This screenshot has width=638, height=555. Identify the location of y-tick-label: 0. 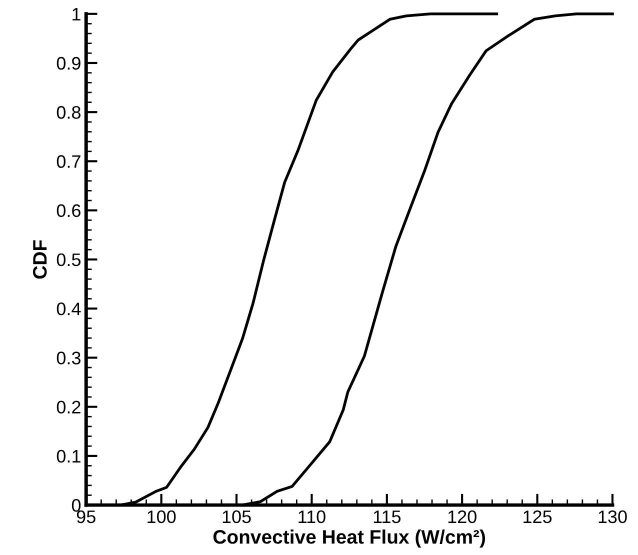
(76, 505).